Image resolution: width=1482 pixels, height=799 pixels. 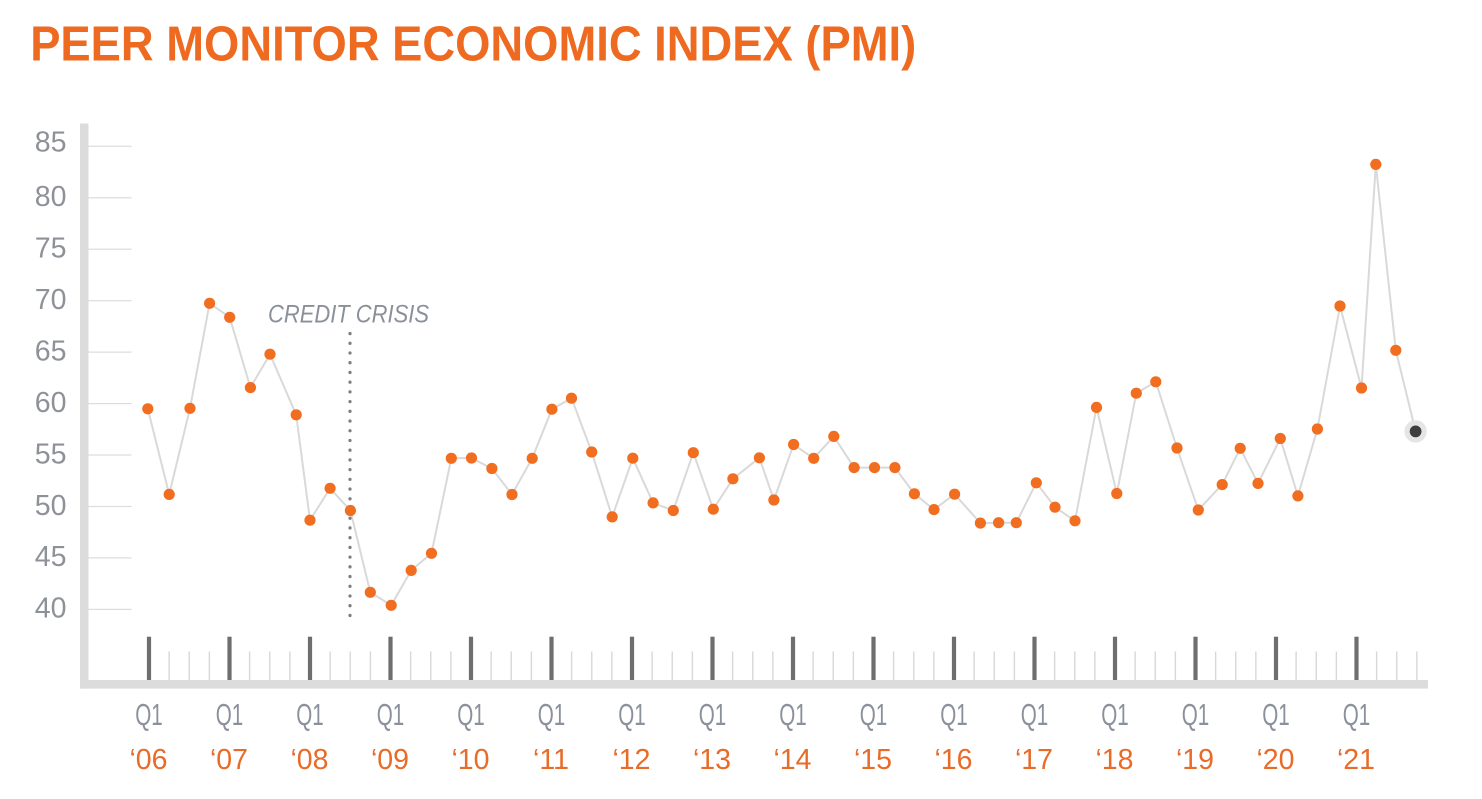 What do you see at coordinates (1114, 760) in the screenshot?
I see `svg-text: ‘18` at bounding box center [1114, 760].